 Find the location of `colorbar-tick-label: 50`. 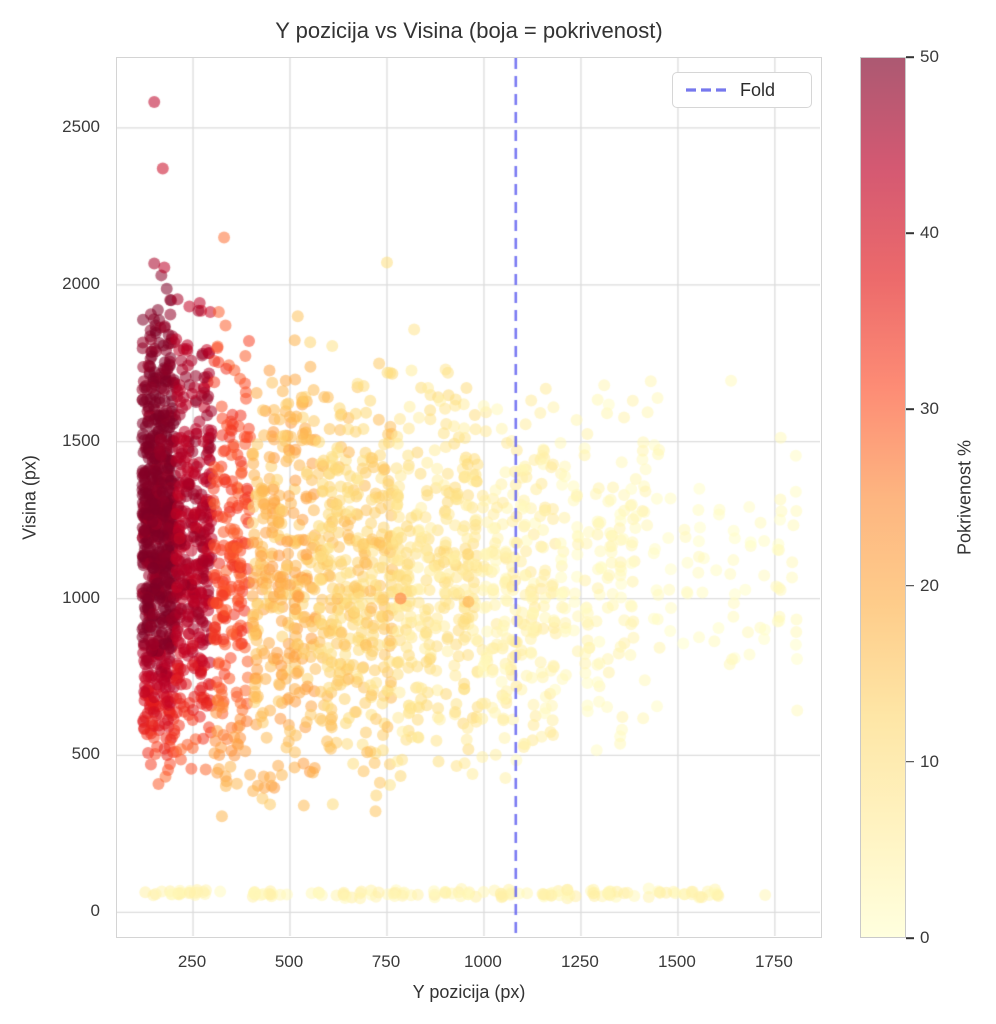

colorbar-tick-label: 50 is located at coordinates (929, 56).